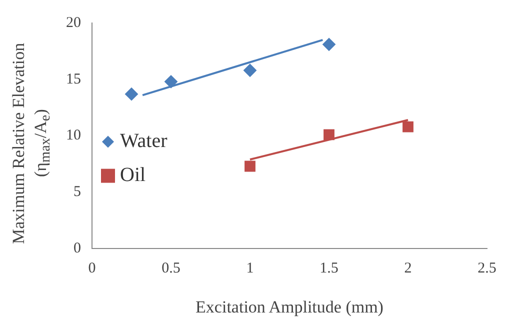  I want to click on y-tick-label: 10, so click(73, 136).